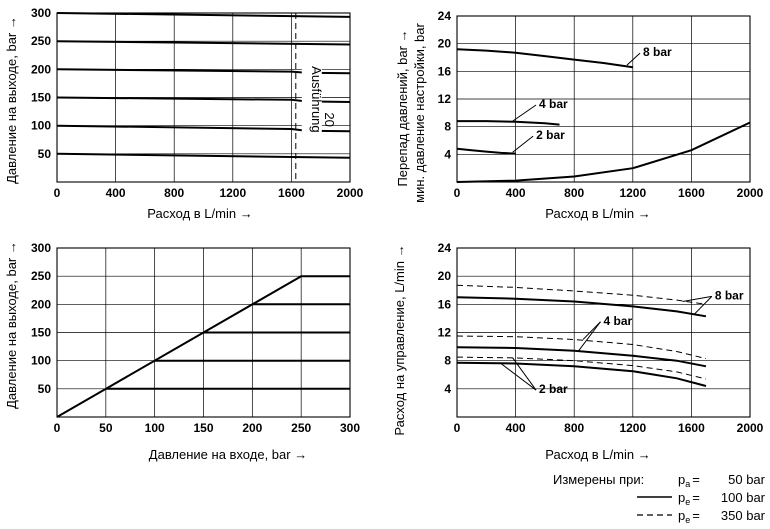 The width and height of the screenshot is (770, 529). What do you see at coordinates (106, 428) in the screenshot?
I see `x-tick-label: 50` at bounding box center [106, 428].